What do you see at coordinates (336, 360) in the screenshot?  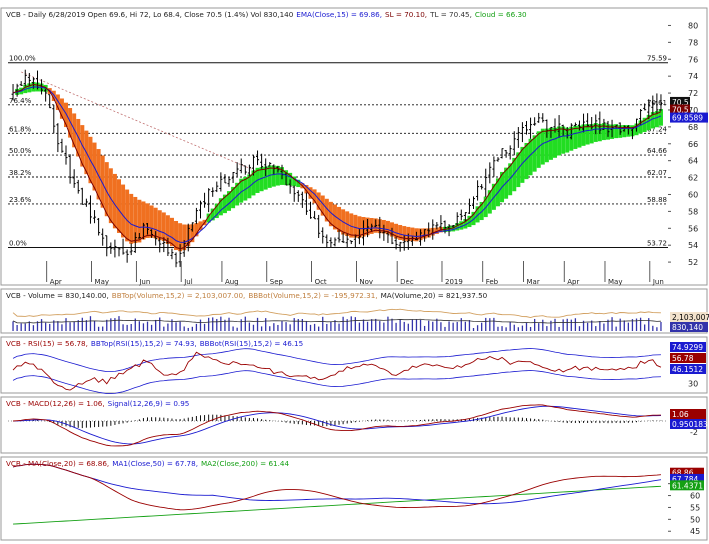 I see `rsi-bbtop-line` at bounding box center [336, 360].